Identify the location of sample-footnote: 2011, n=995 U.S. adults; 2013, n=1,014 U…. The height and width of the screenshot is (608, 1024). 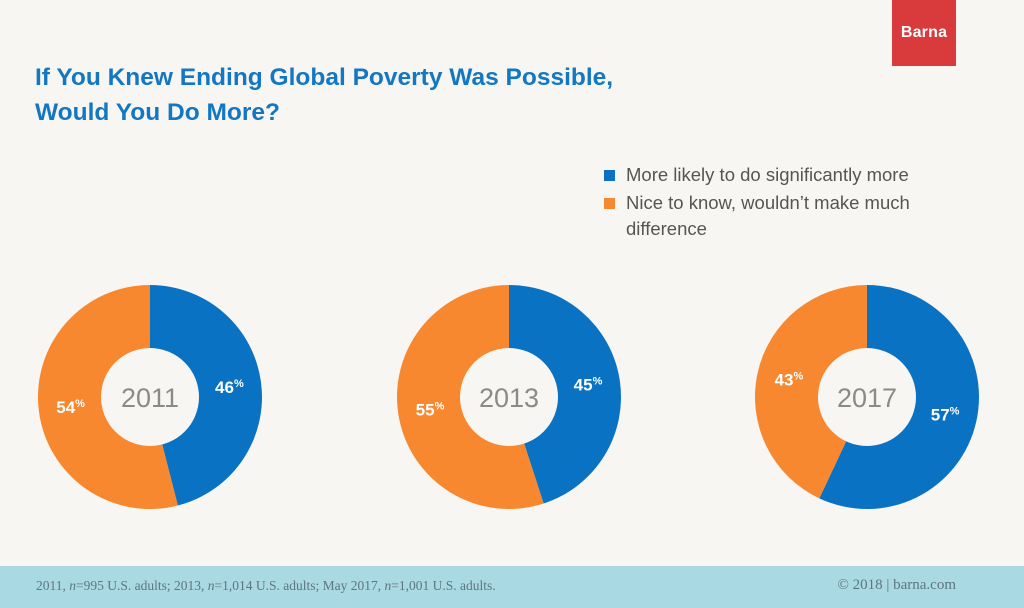
(266, 586).